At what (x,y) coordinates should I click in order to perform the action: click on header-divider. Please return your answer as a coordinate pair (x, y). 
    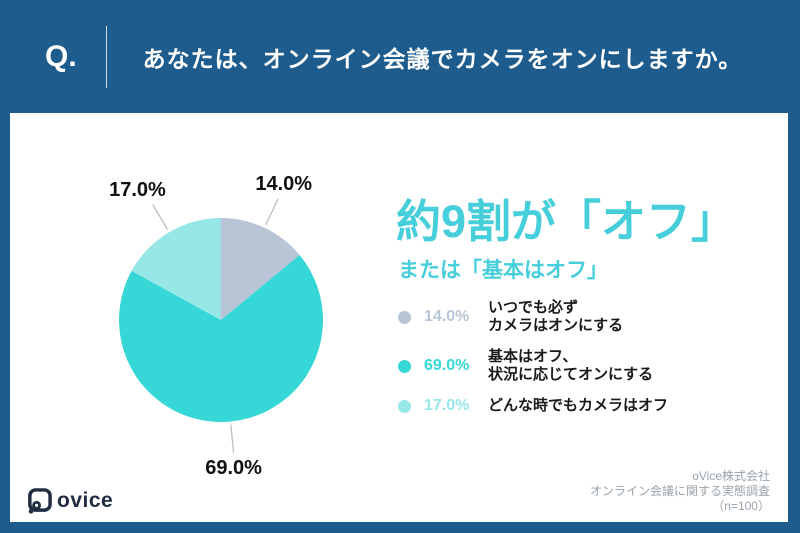
    Looking at the image, I should click on (106, 56).